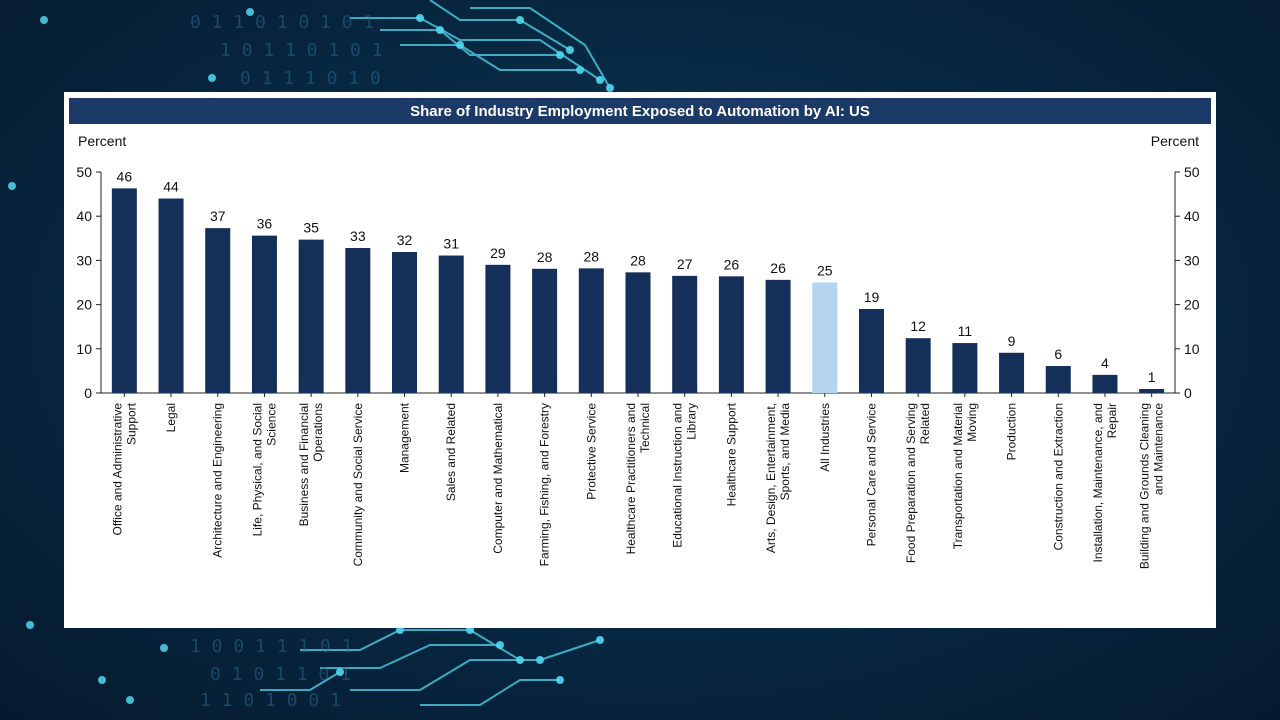 Image resolution: width=1280 pixels, height=720 pixels. I want to click on x-tick-label: Computer and Mathematical, so click(498, 478).